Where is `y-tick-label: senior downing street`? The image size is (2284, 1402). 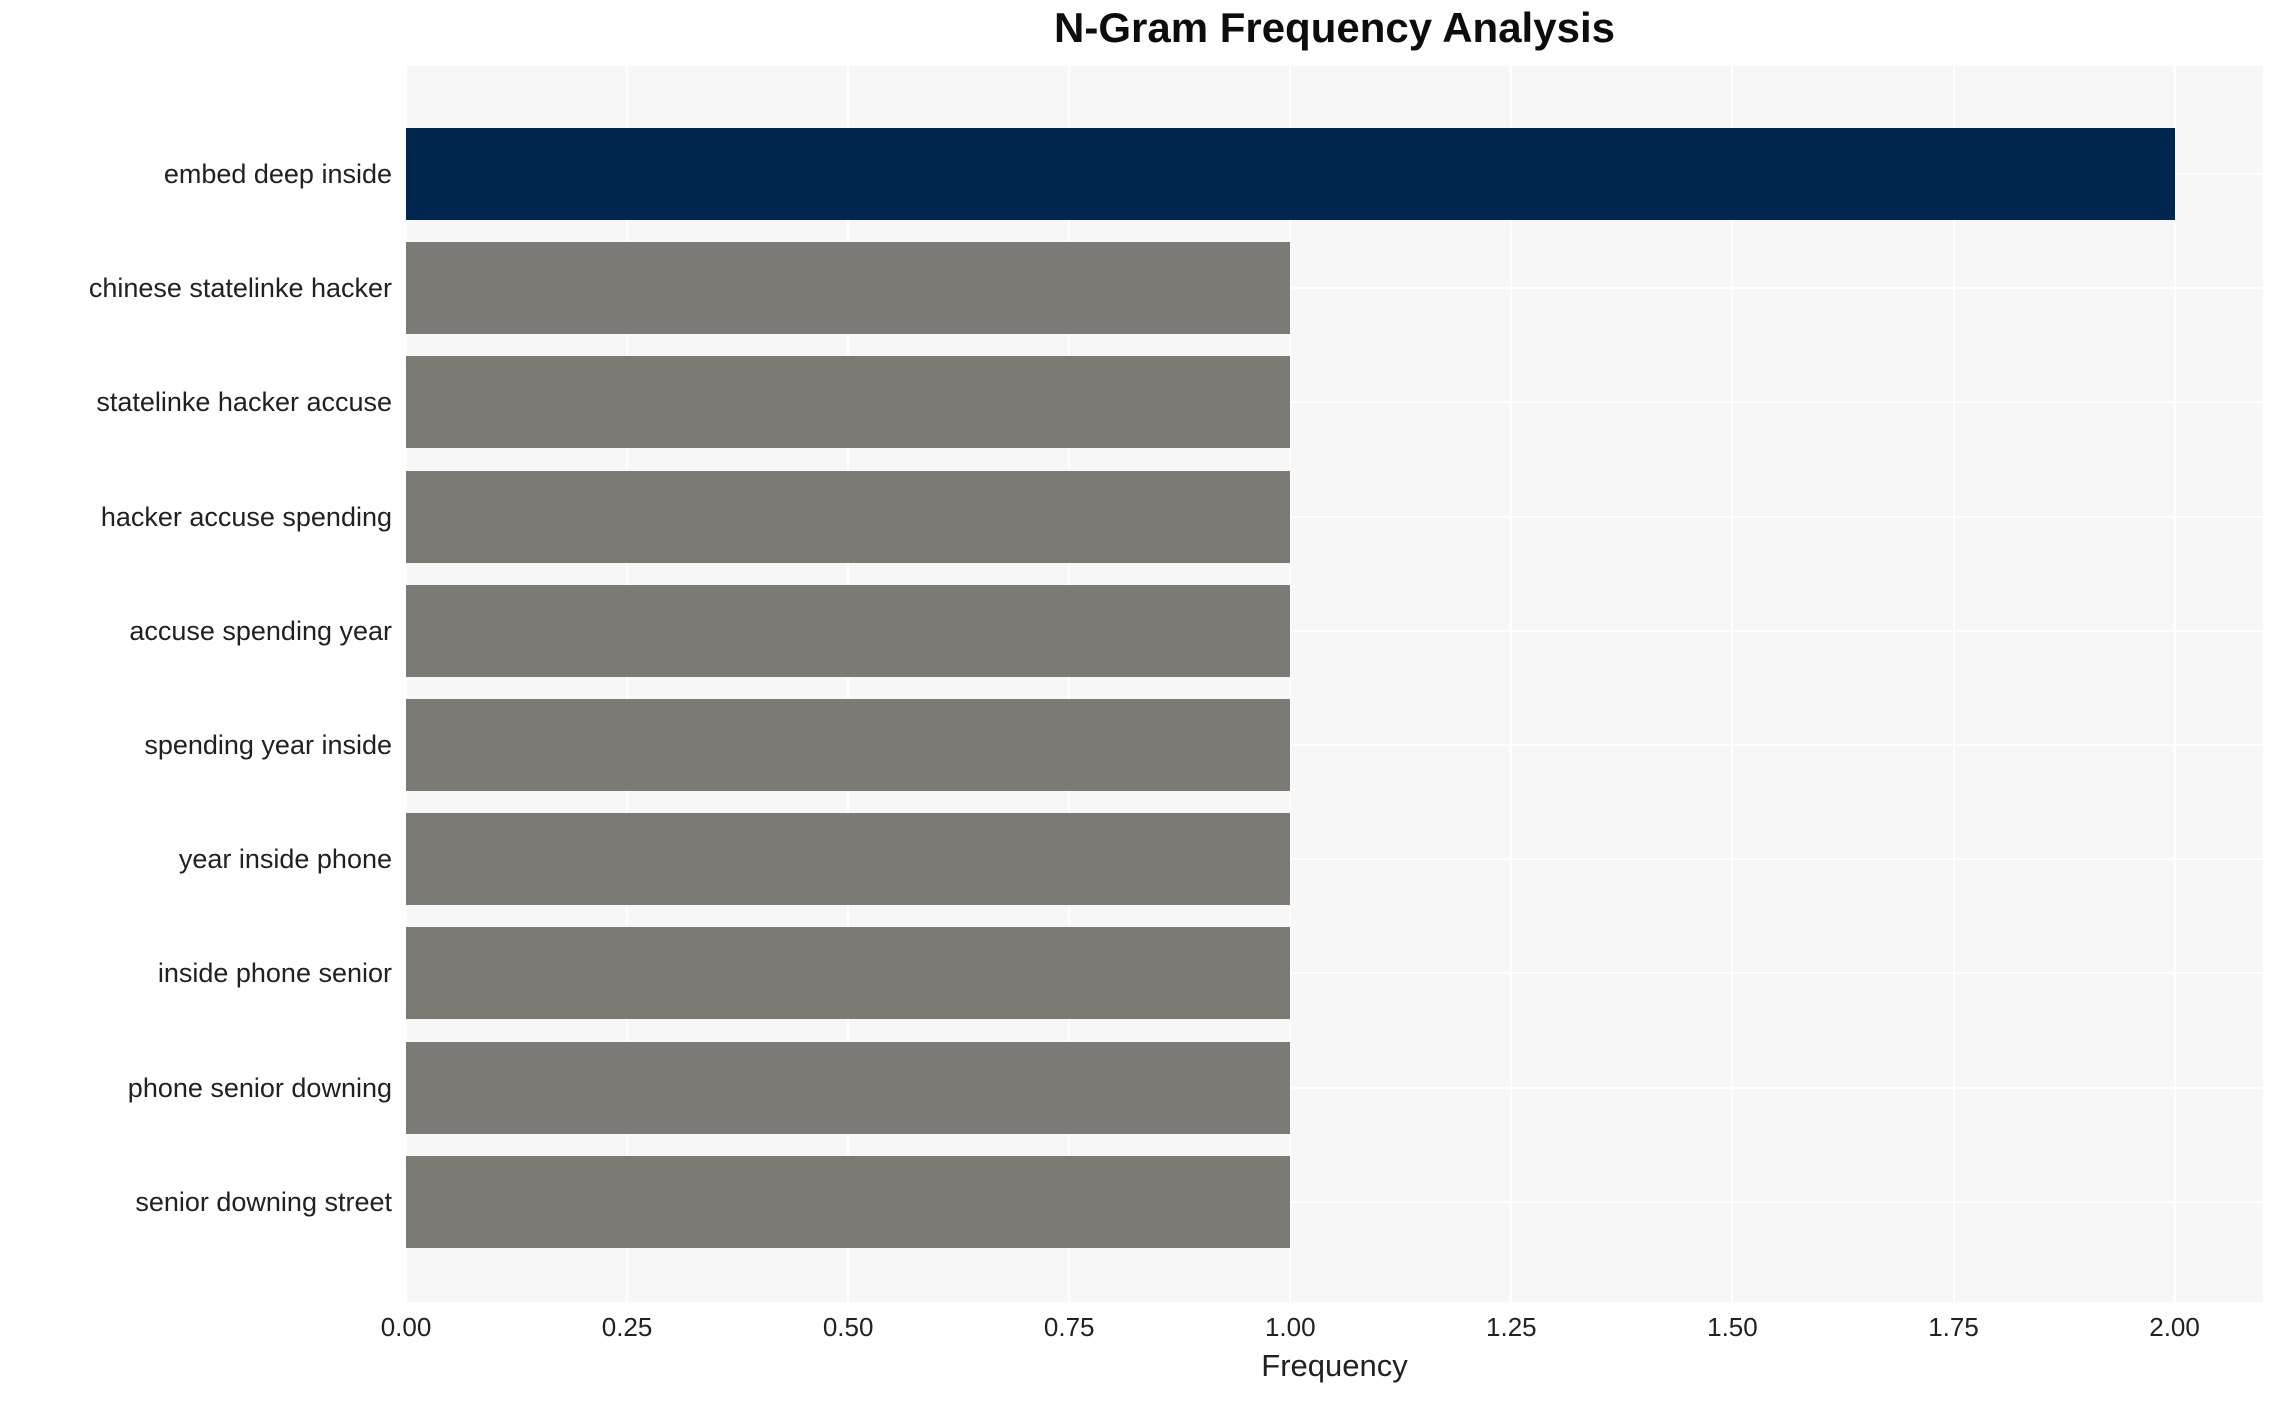
y-tick-label: senior downing street is located at coordinates (263, 1201).